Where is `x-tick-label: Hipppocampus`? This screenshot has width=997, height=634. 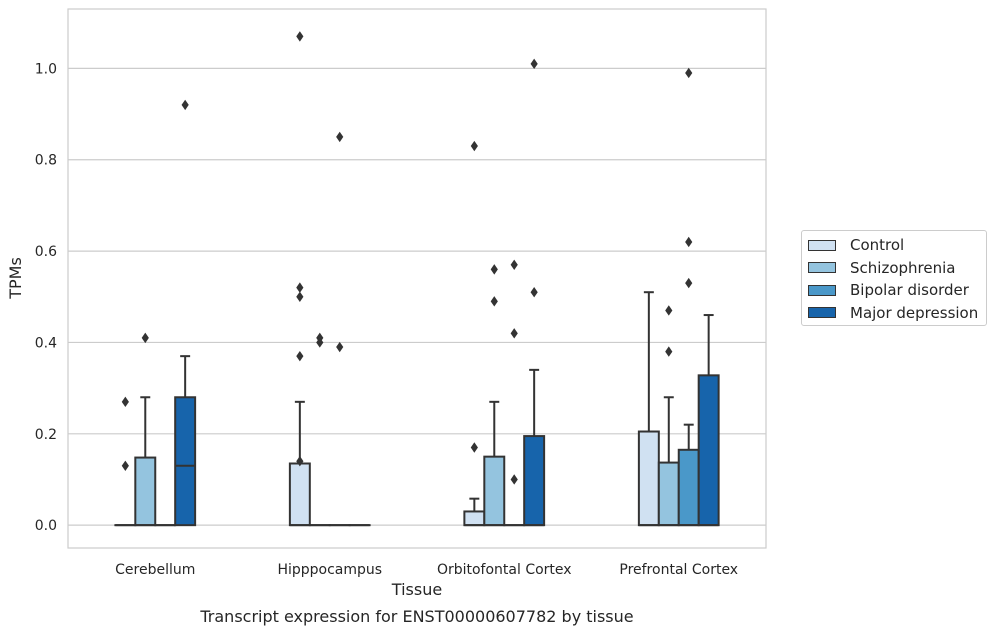
x-tick-label: Hipppocampus is located at coordinates (329, 570).